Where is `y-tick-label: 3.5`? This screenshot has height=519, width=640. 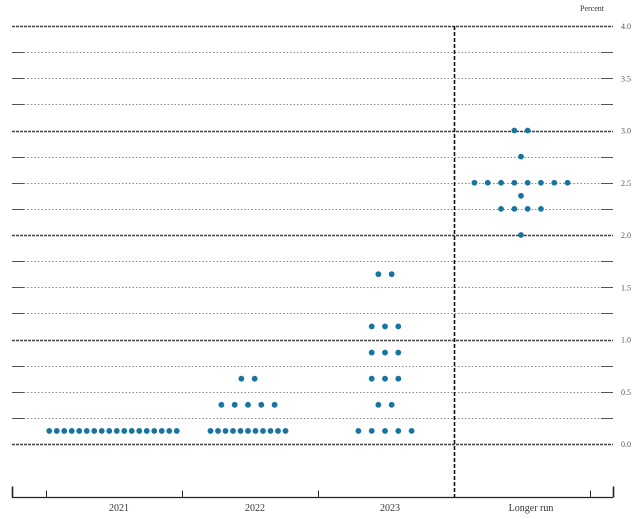
y-tick-label: 3.5 is located at coordinates (626, 78).